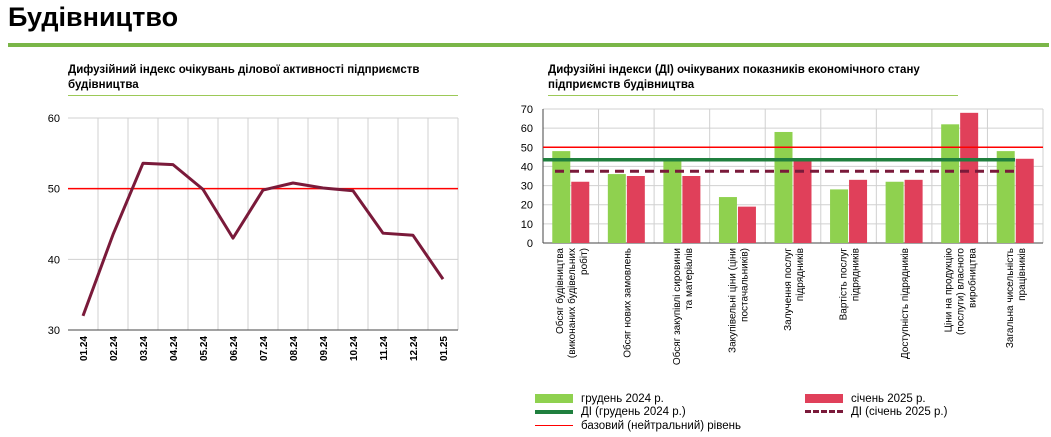 The width and height of the screenshot is (1051, 437). I want to click on legend-label-jan-bar: січень 2025 р., so click(888, 398).